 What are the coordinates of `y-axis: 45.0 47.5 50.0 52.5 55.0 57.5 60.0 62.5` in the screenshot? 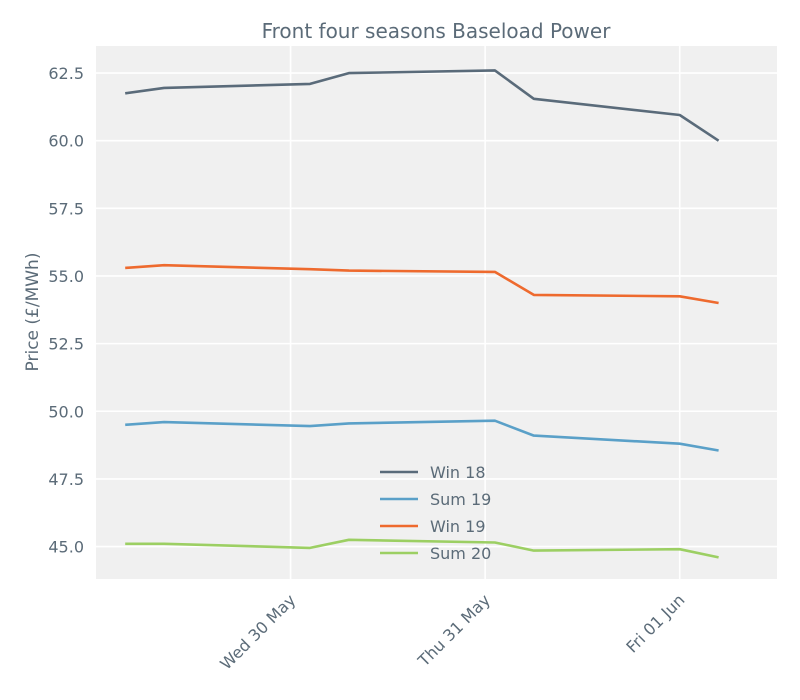 It's located at (66, 310).